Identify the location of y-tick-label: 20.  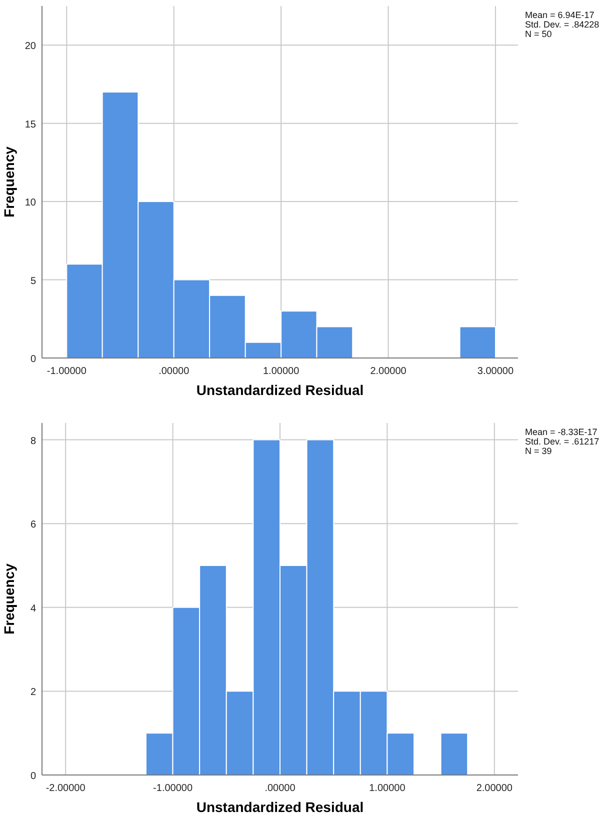
(30, 46).